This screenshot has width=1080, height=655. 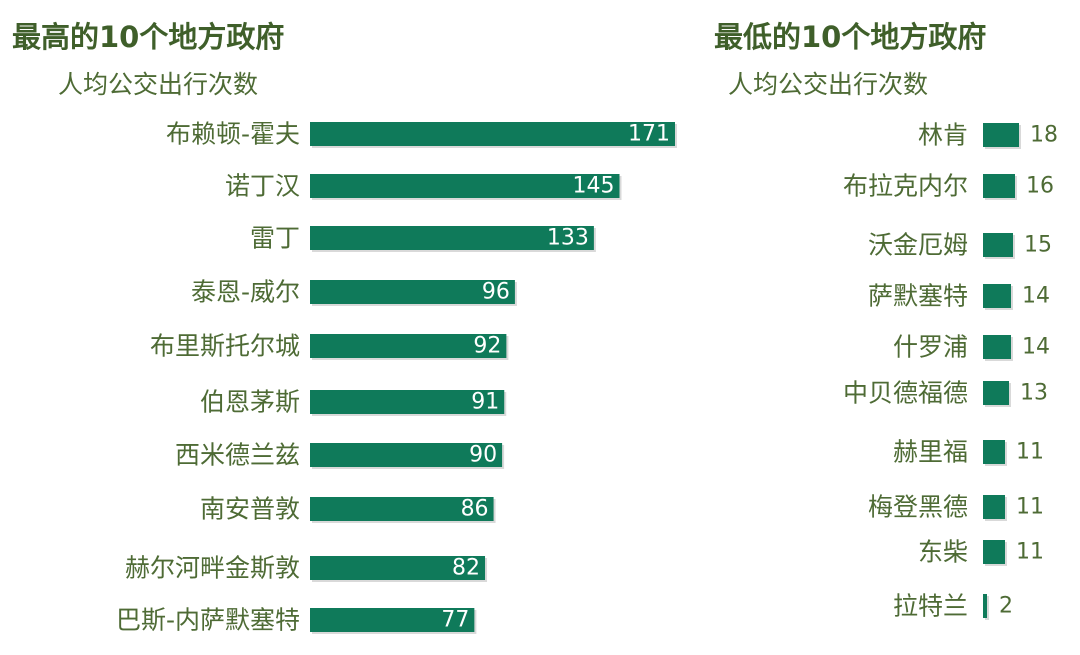 What do you see at coordinates (225, 346) in the screenshot?
I see `left-category-label: 布里斯托尔城` at bounding box center [225, 346].